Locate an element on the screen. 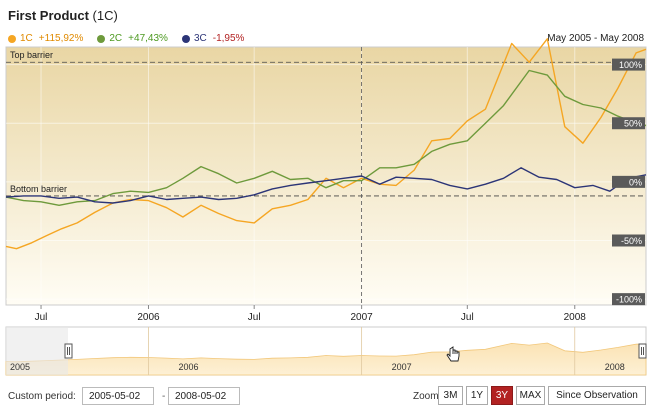 This screenshot has height=416, width=654. y-tick-label: 0% is located at coordinates (628, 181).